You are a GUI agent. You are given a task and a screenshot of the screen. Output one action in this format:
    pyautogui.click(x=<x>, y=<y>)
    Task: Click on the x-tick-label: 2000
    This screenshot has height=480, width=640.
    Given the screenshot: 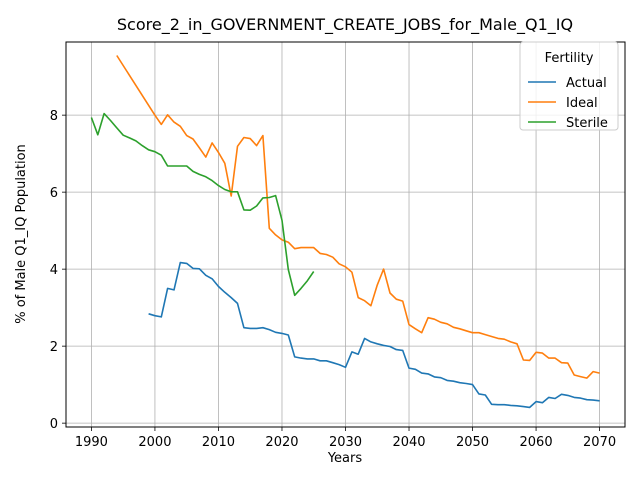 What is the action you would take?
    pyautogui.click(x=154, y=442)
    